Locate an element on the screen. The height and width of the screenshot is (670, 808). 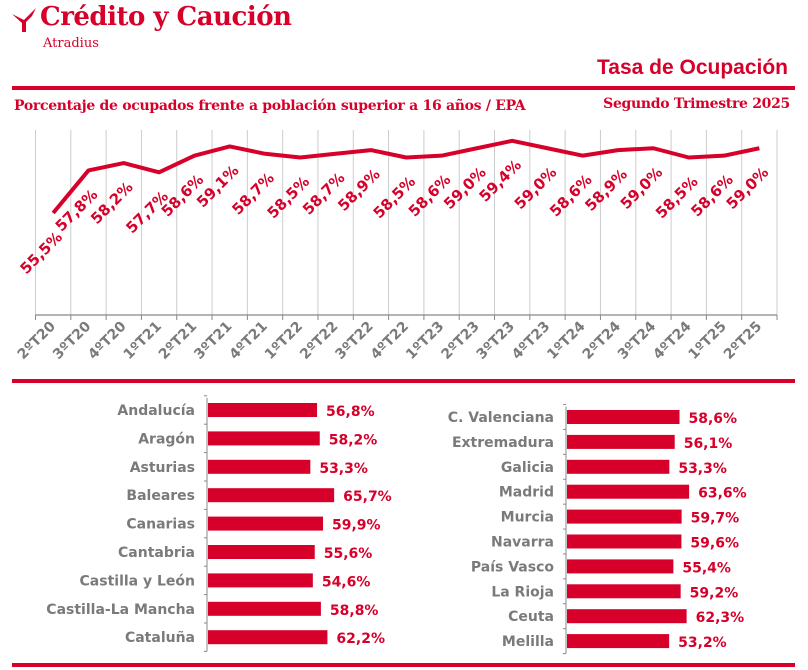
data-label: 53,2% is located at coordinates (702, 643).